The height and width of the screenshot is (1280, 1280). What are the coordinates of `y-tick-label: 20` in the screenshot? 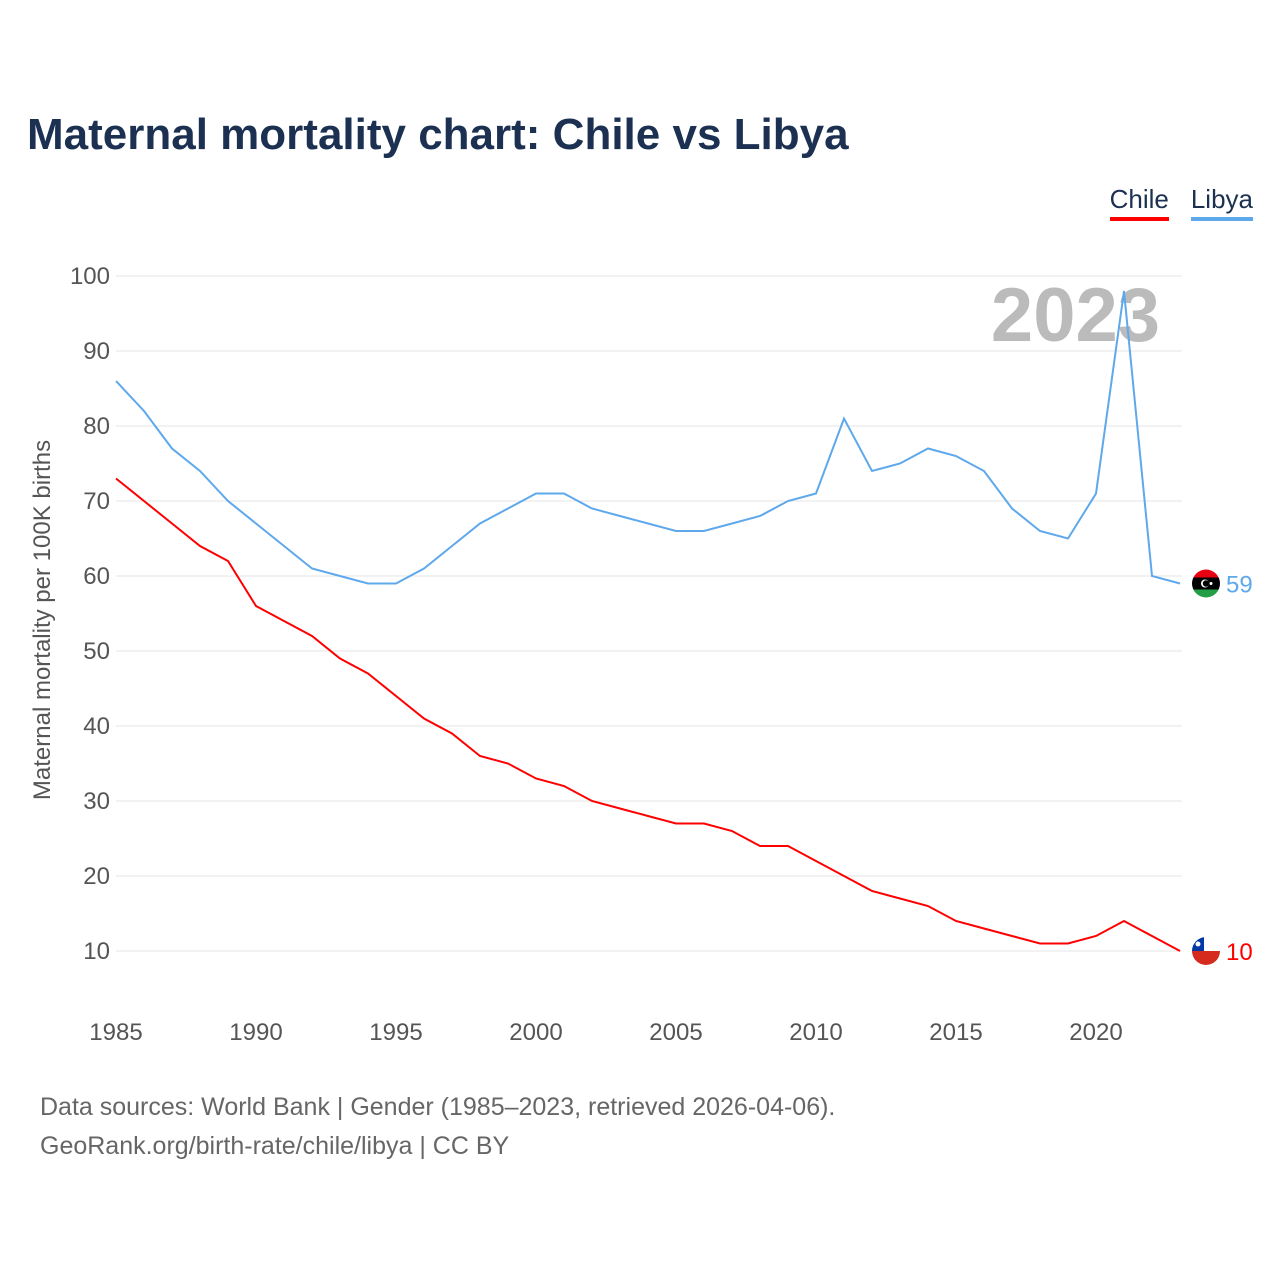 It's located at (96, 876).